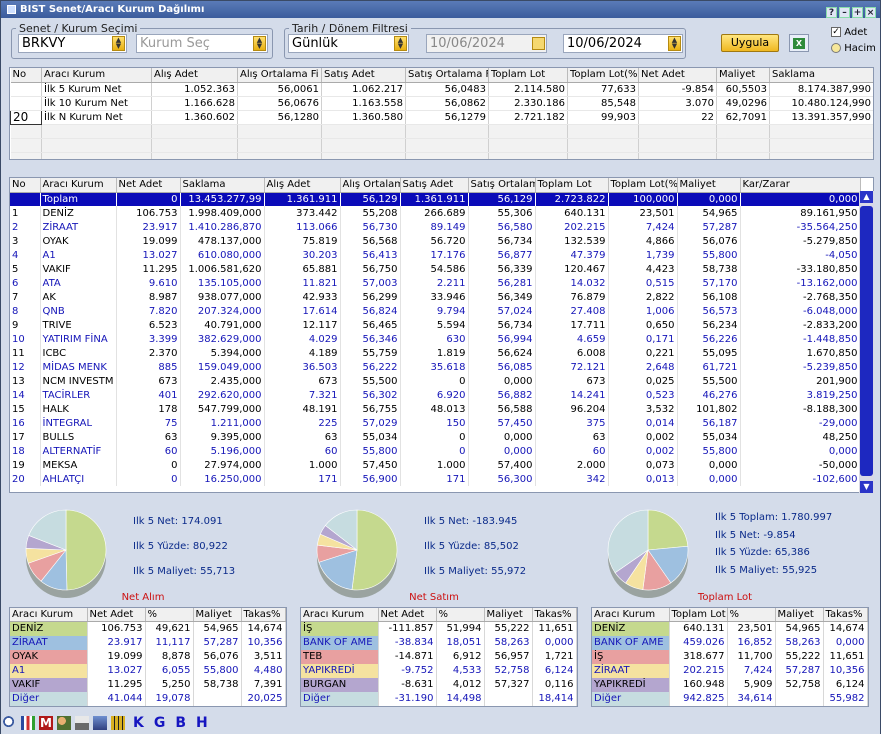 This screenshot has height=734, width=881. What do you see at coordinates (10, 723) in the screenshot?
I see `search-icon` at bounding box center [10, 723].